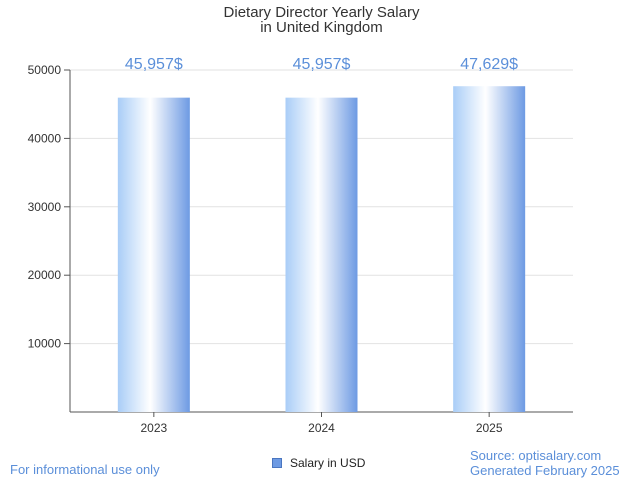  Describe the element at coordinates (153, 428) in the screenshot. I see `x-tick-label: 2023` at that location.